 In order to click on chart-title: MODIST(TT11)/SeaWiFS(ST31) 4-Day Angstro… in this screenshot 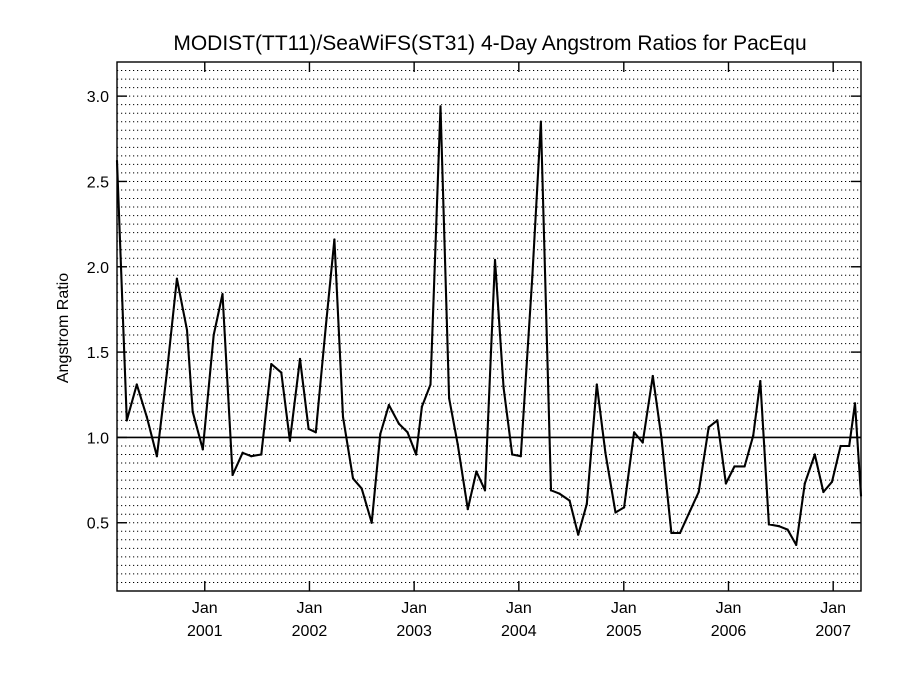, I will do `click(489, 43)`.